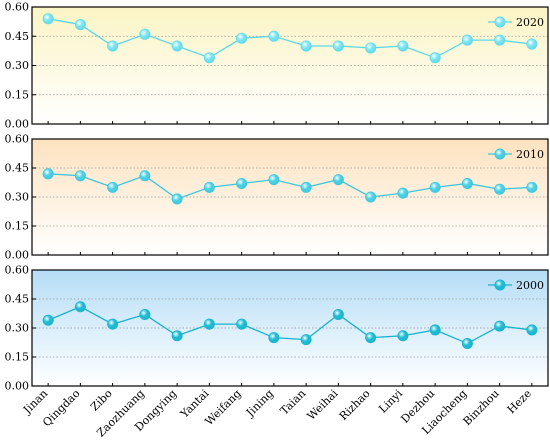 This screenshot has width=550, height=443. I want to click on x-tick-label: Jining, so click(259, 403).